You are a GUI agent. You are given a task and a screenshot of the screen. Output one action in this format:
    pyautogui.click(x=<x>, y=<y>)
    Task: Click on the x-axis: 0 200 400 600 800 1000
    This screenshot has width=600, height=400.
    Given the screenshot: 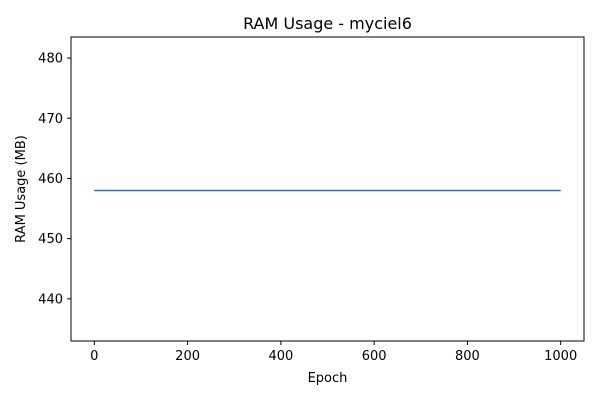 What is the action you would take?
    pyautogui.click(x=333, y=352)
    